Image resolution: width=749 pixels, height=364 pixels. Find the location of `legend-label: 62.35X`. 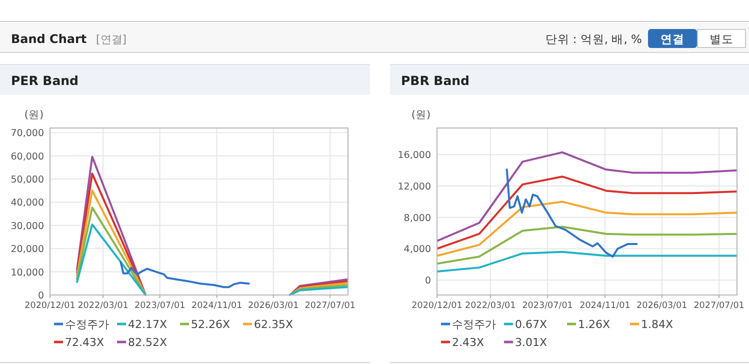

legend-label: 62.35X is located at coordinates (274, 324).